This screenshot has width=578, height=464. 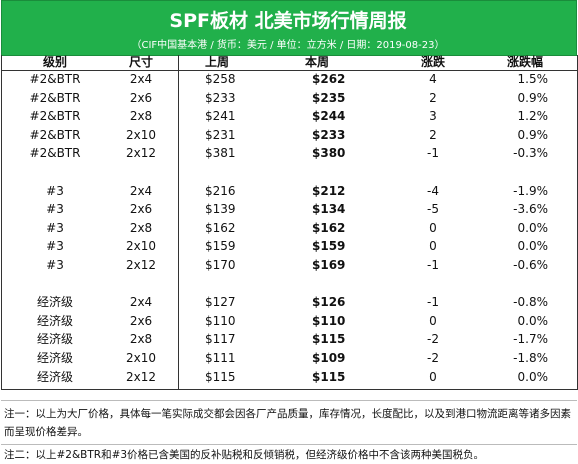 What do you see at coordinates (220, 79) in the screenshot?
I see `table-cell: $258` at bounding box center [220, 79].